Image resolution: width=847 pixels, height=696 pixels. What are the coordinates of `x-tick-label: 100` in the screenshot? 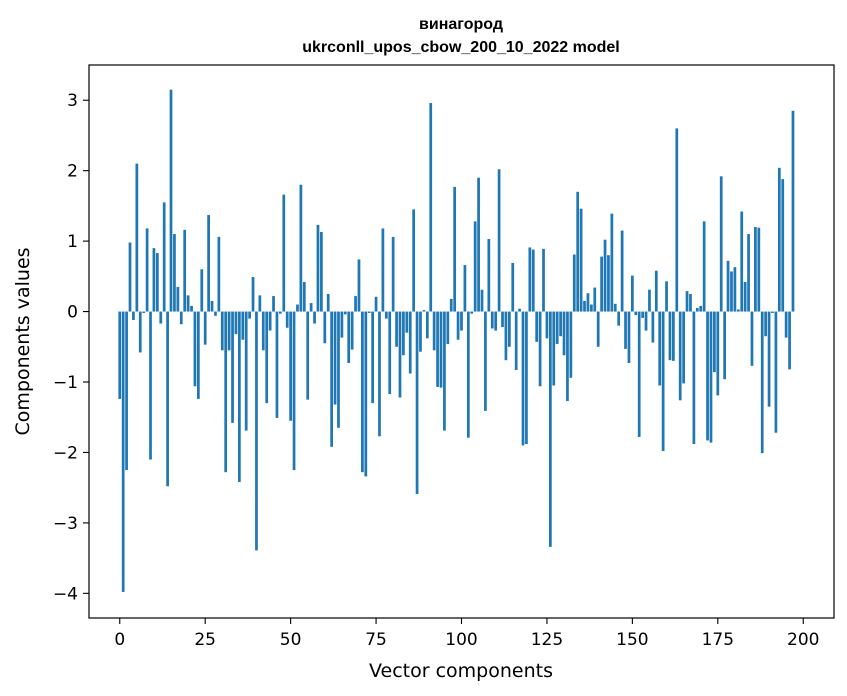 It's located at (461, 640).